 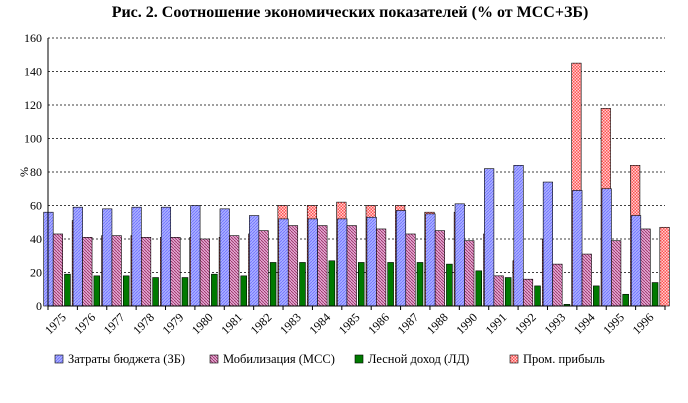 What do you see at coordinates (469, 273) in the screenshot?
I see `bar-2-1990` at bounding box center [469, 273].